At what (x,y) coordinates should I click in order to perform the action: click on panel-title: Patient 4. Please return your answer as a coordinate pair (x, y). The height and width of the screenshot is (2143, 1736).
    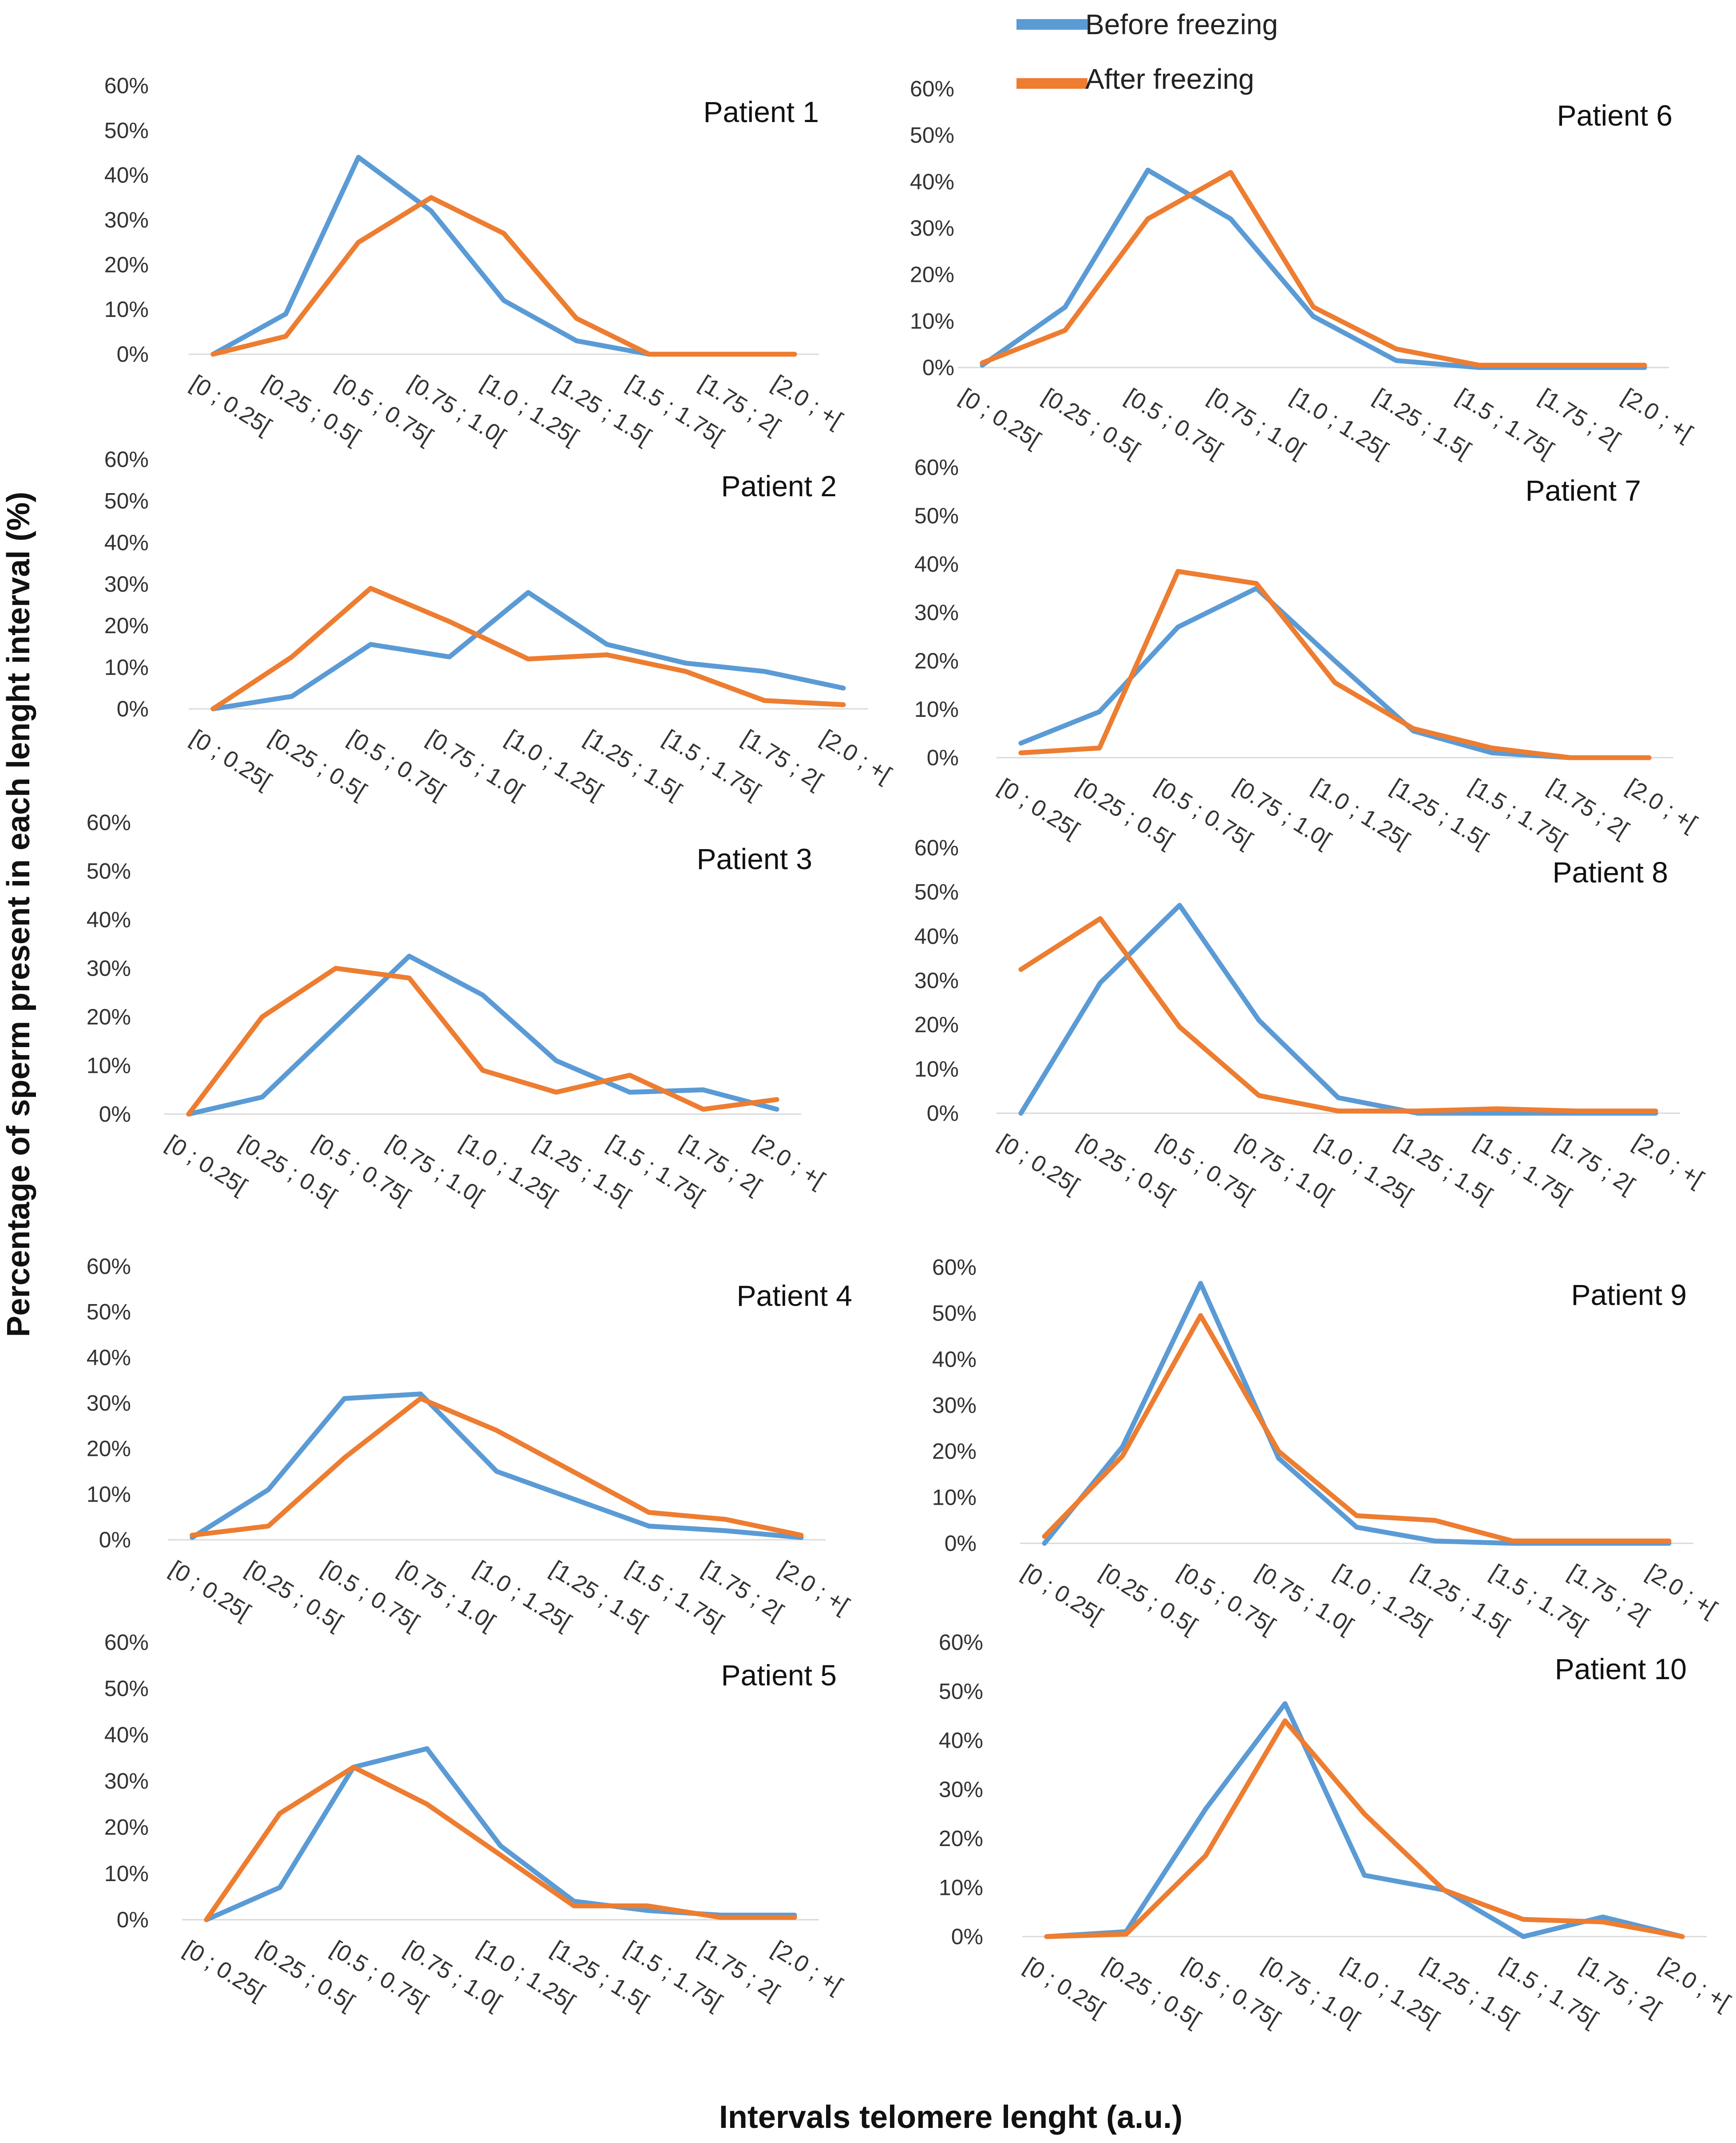
    Looking at the image, I should click on (794, 1295).